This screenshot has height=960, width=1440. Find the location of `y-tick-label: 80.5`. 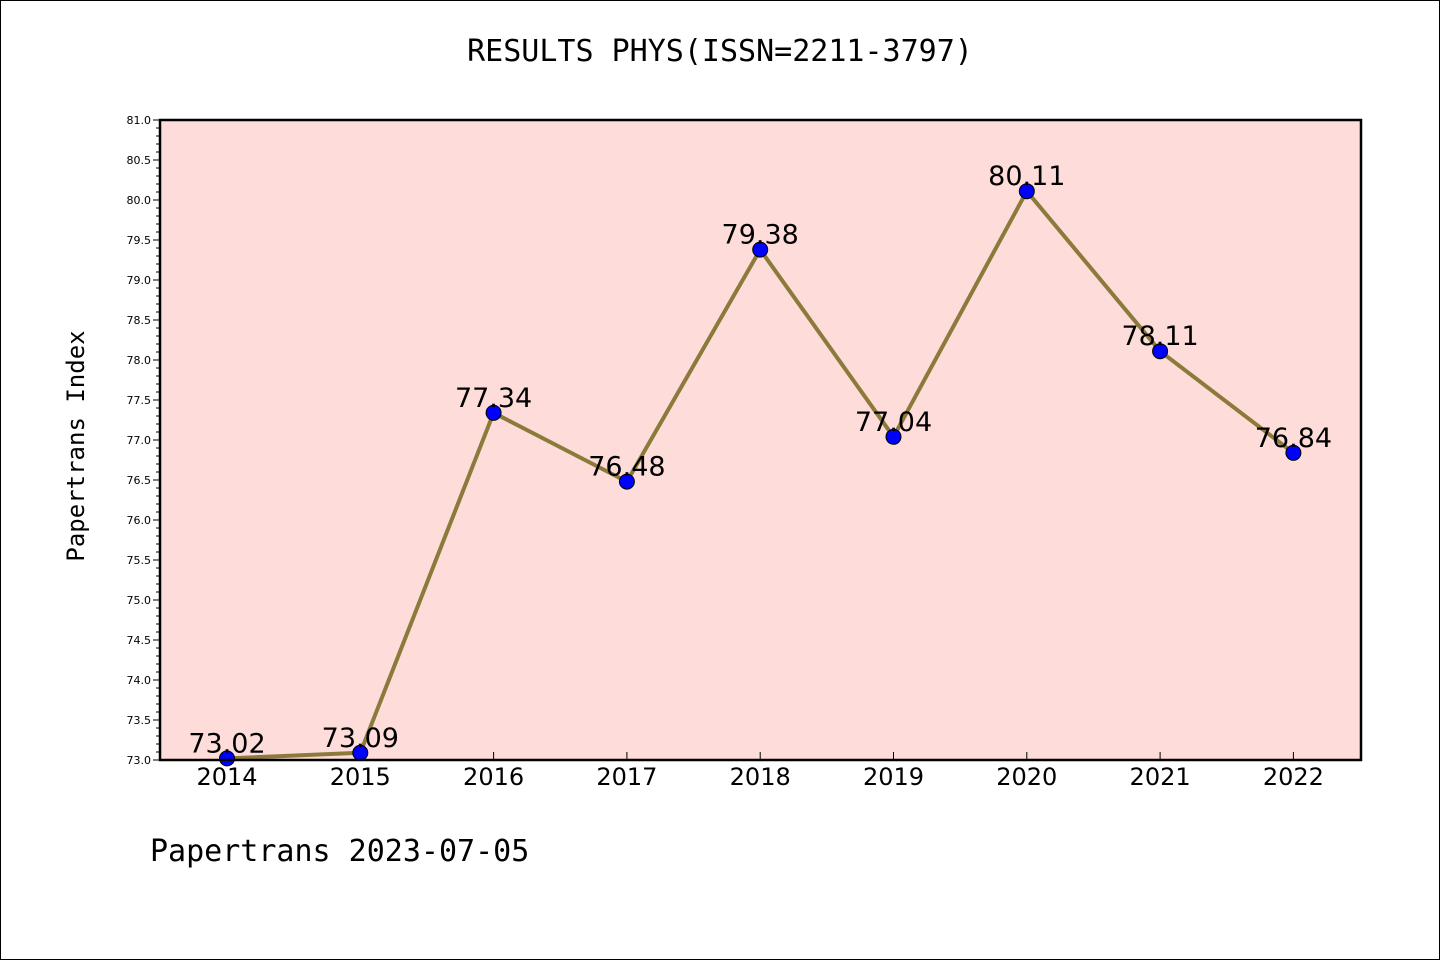

y-tick-label: 80.5 is located at coordinates (139, 160).